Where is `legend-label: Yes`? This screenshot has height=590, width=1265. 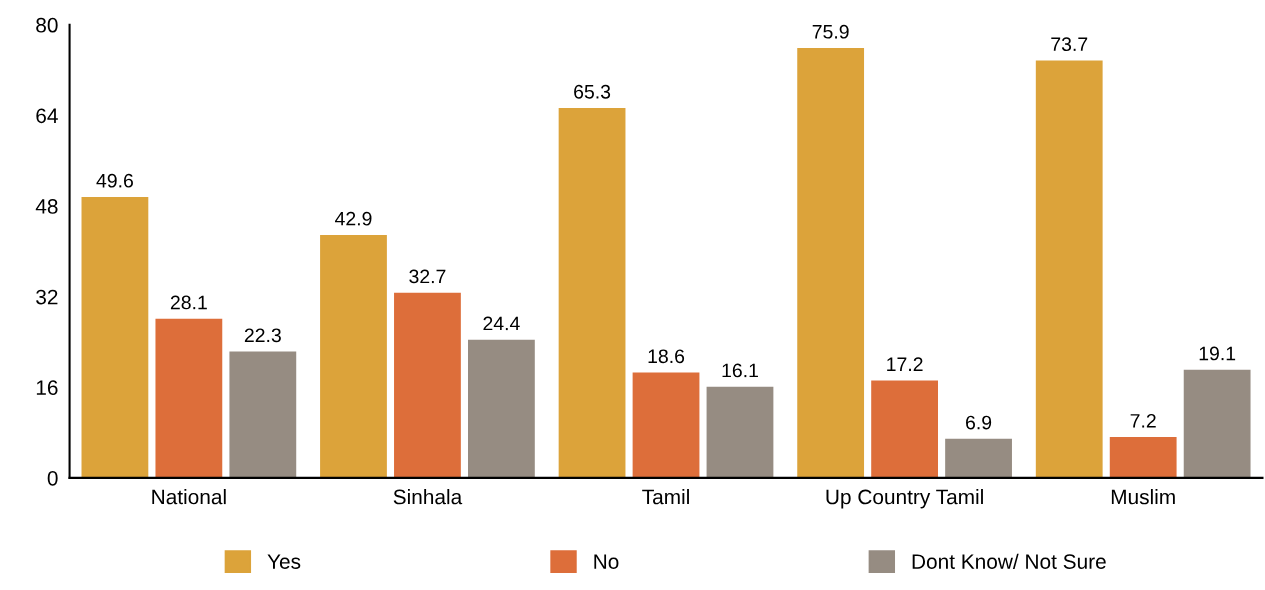
legend-label: Yes is located at coordinates (284, 561).